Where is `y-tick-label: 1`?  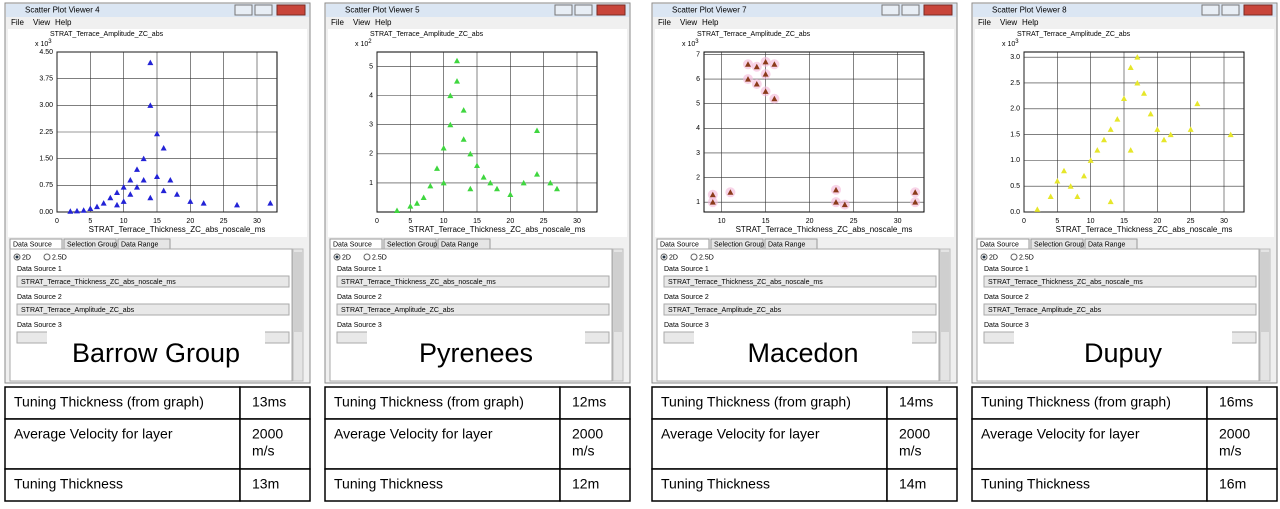
y-tick-label: 1 is located at coordinates (698, 202).